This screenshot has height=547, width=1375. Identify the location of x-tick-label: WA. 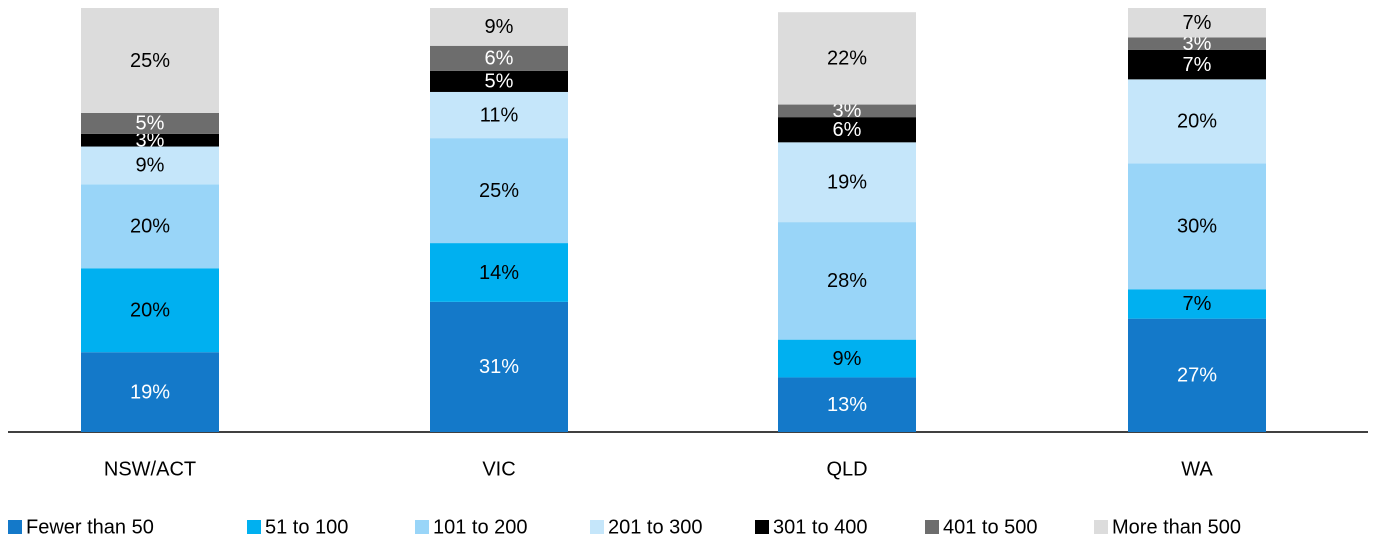
(1197, 469).